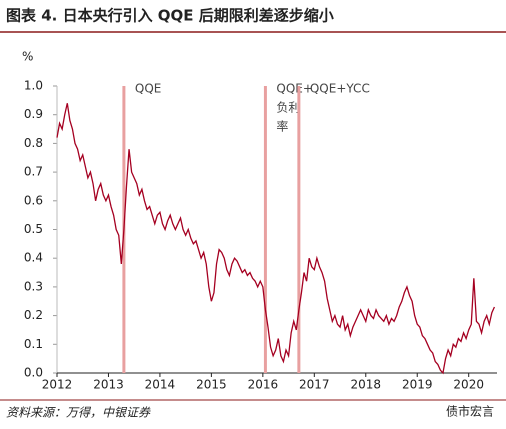 This screenshot has width=506, height=429. Describe the element at coordinates (282, 126) in the screenshot. I see `event-label: 率` at that location.